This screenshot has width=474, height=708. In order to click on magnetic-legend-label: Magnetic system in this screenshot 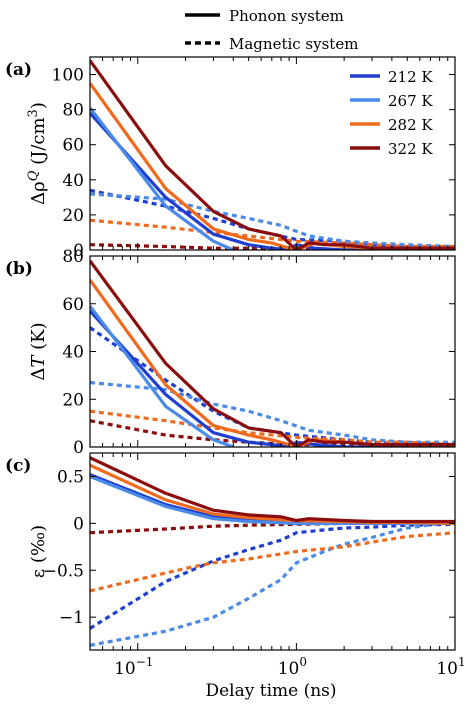, I will do `click(293, 44)`.